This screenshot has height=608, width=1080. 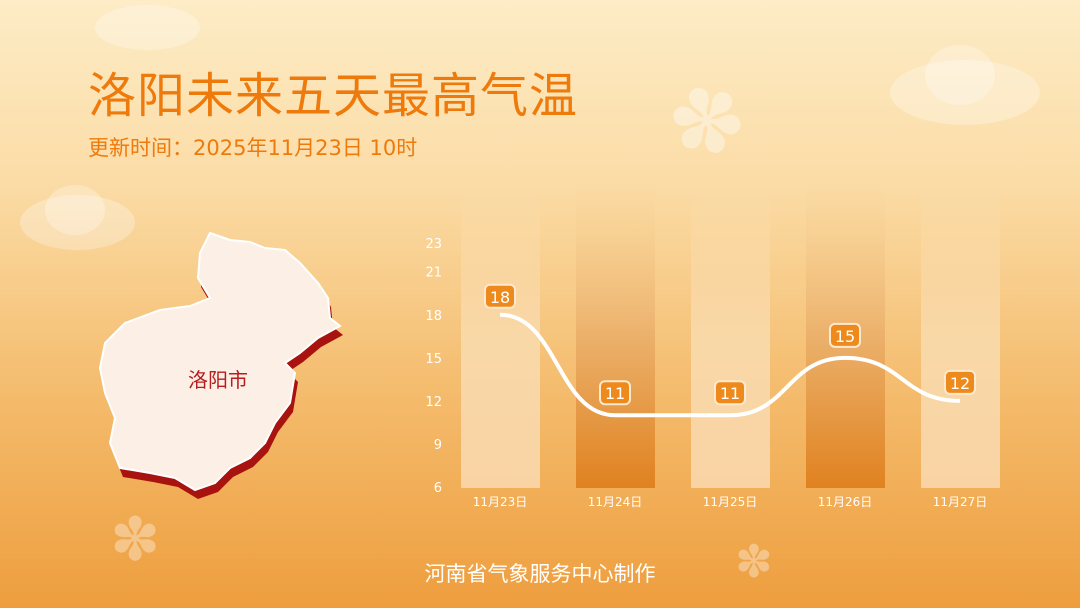 I want to click on x-tick-label: 11月26日, so click(x=845, y=502).